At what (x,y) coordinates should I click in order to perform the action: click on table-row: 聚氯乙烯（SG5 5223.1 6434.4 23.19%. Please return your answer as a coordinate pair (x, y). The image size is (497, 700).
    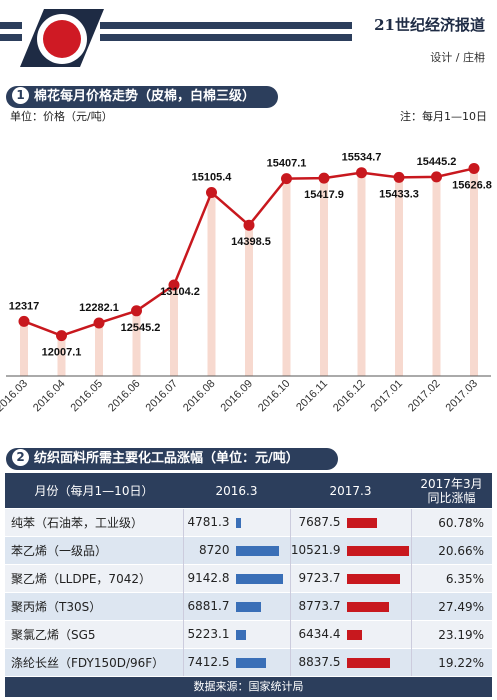
    Looking at the image, I should click on (248, 634).